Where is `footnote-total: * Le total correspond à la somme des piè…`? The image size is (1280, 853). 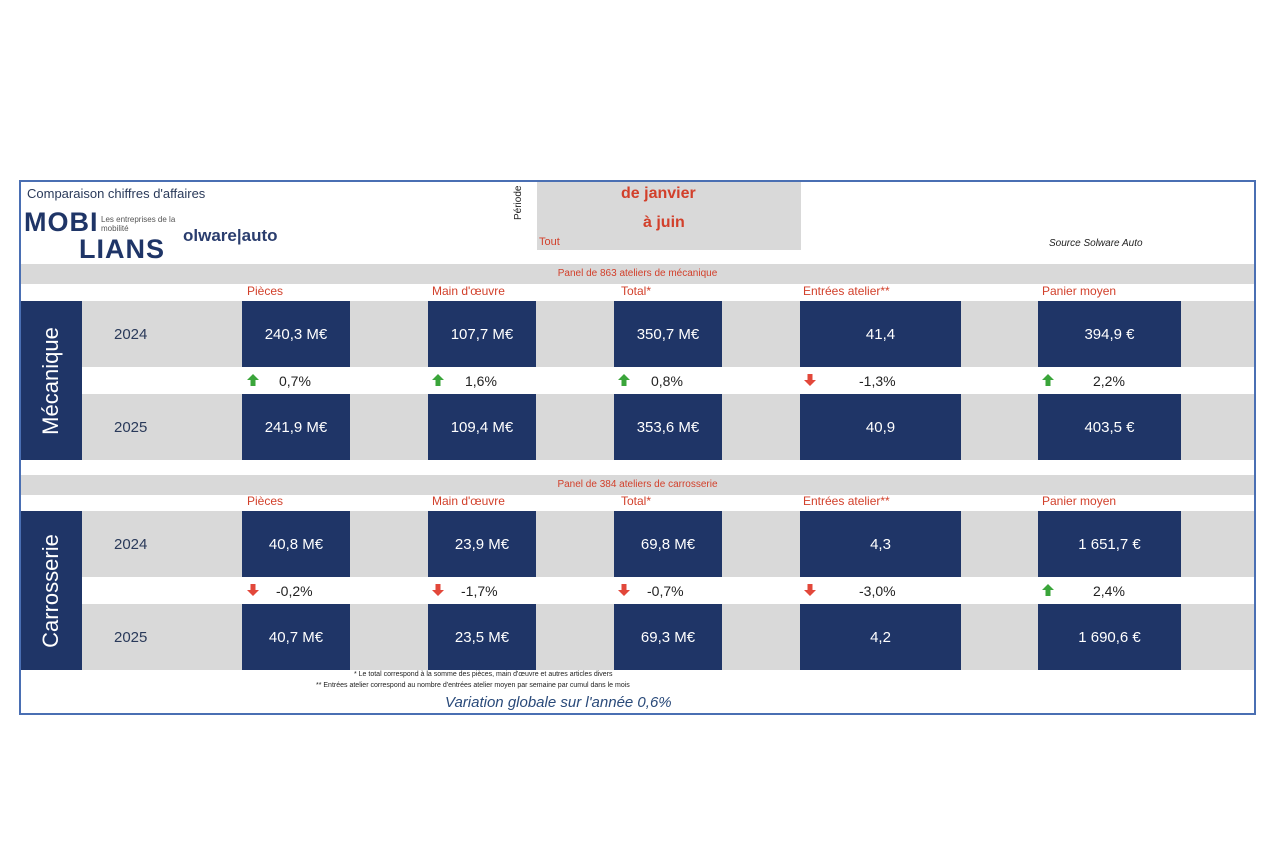
footnote-total: * Le total correspond à la somme des piè… is located at coordinates (483, 674).